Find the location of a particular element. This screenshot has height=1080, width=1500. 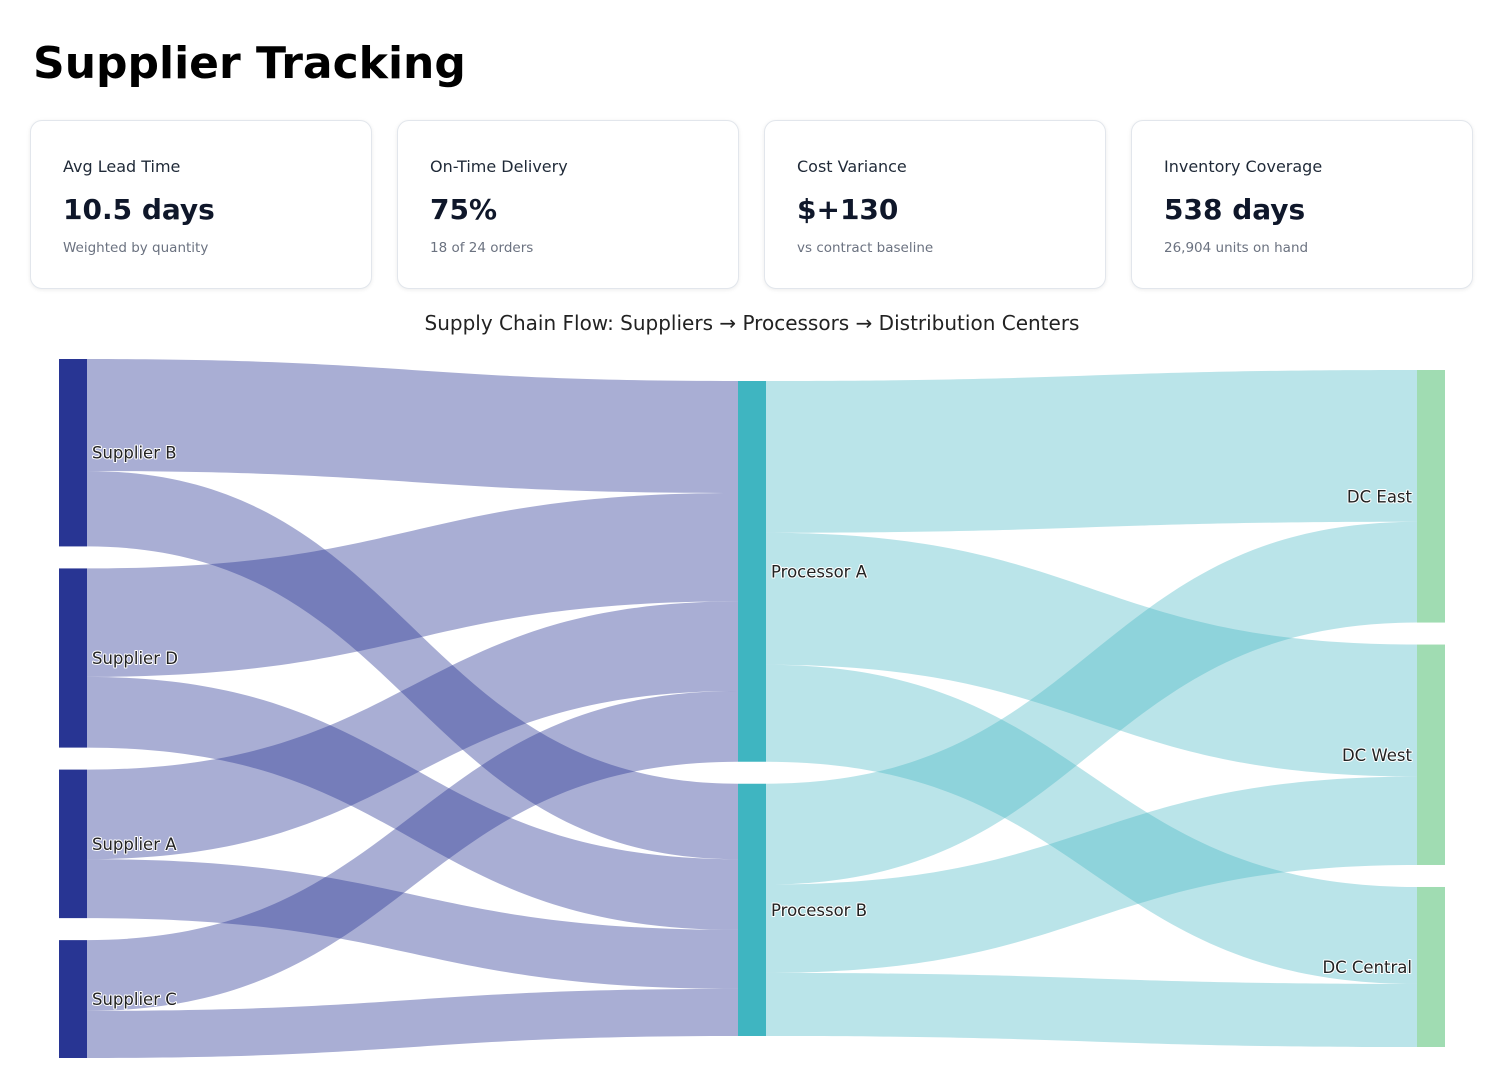

kpi-subtext: 18 of 24 orders is located at coordinates (482, 248).